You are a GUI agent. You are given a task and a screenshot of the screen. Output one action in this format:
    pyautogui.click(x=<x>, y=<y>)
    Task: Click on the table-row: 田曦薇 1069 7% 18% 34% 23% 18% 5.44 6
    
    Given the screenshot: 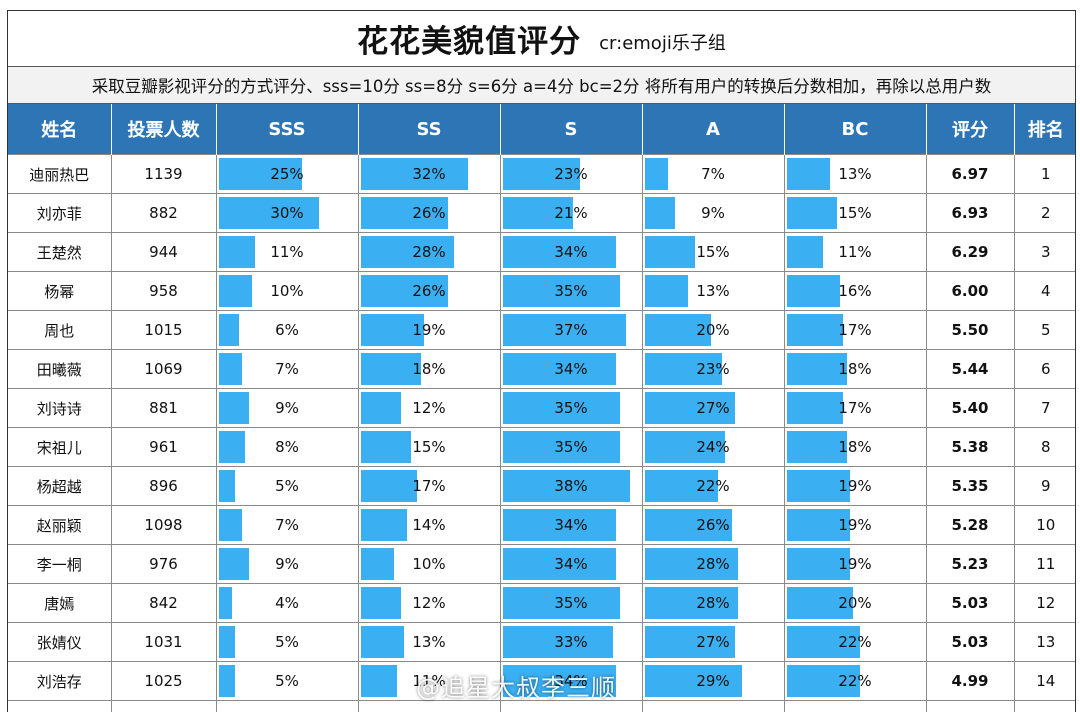 What is the action you would take?
    pyautogui.click(x=541, y=369)
    